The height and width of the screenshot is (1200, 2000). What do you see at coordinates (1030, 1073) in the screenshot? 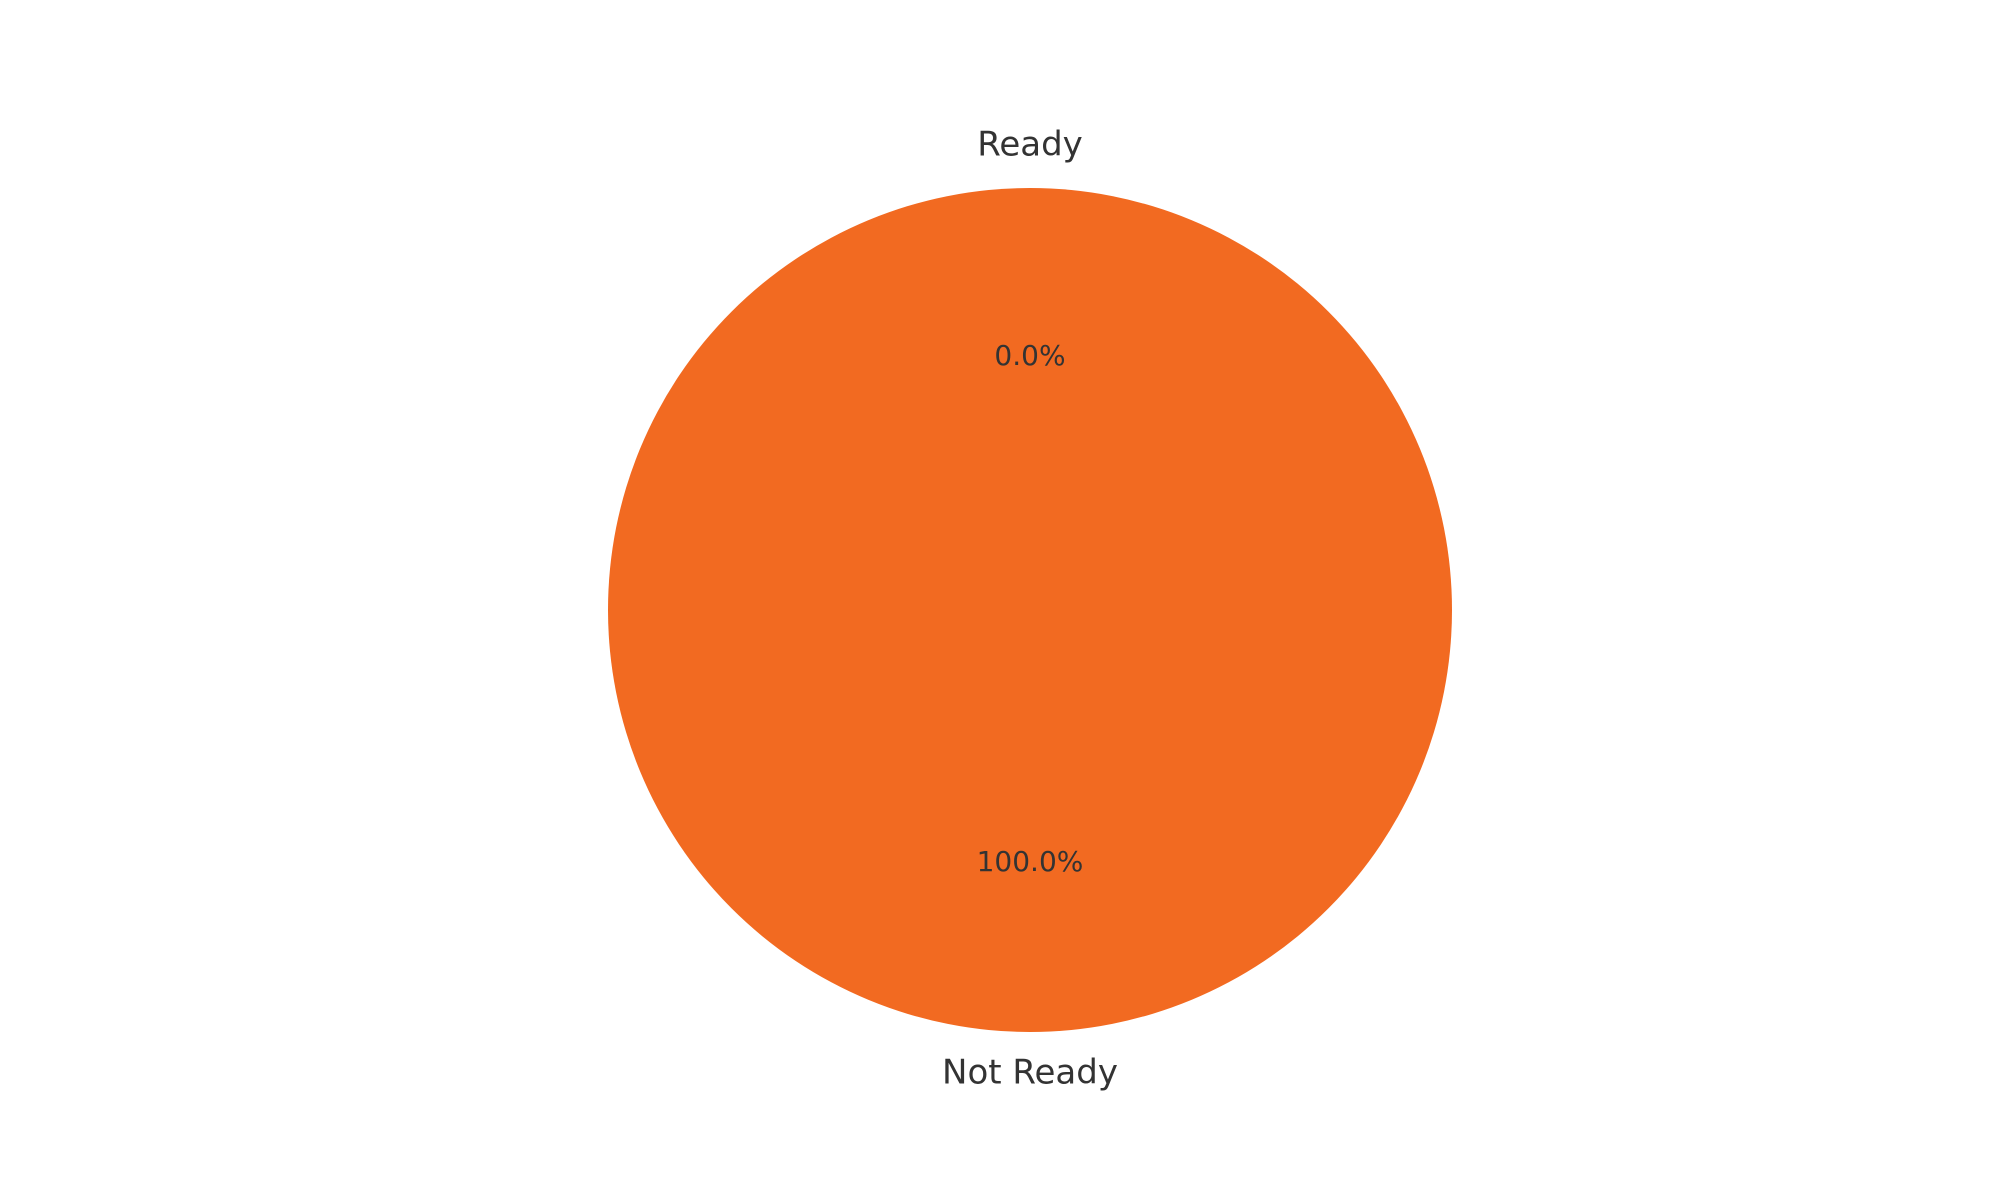
I see `slice-label-not-ready: Not Ready` at bounding box center [1030, 1073].